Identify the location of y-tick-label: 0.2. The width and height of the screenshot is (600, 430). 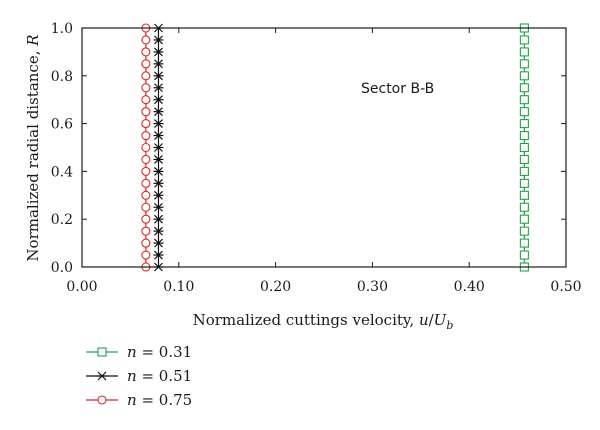
(62, 220).